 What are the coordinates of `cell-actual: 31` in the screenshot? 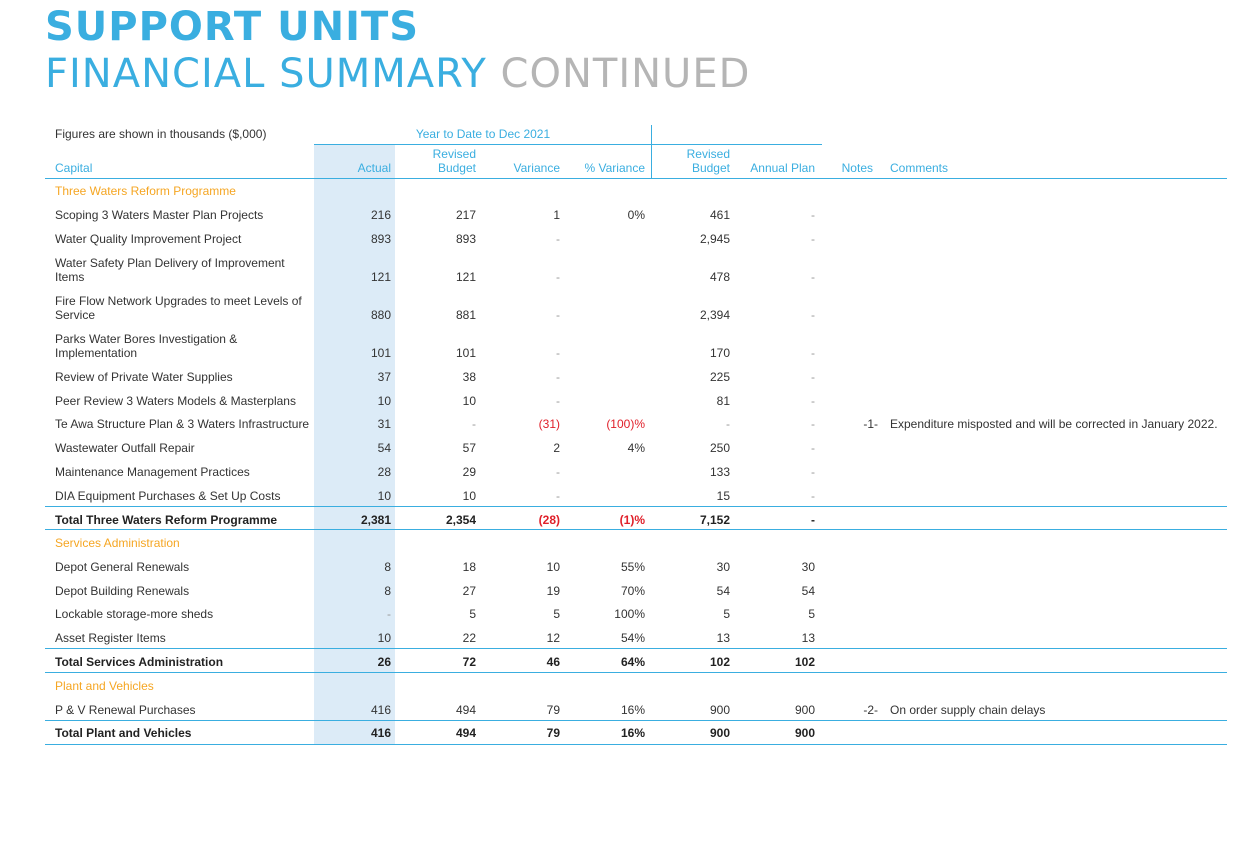 It's located at (384, 424).